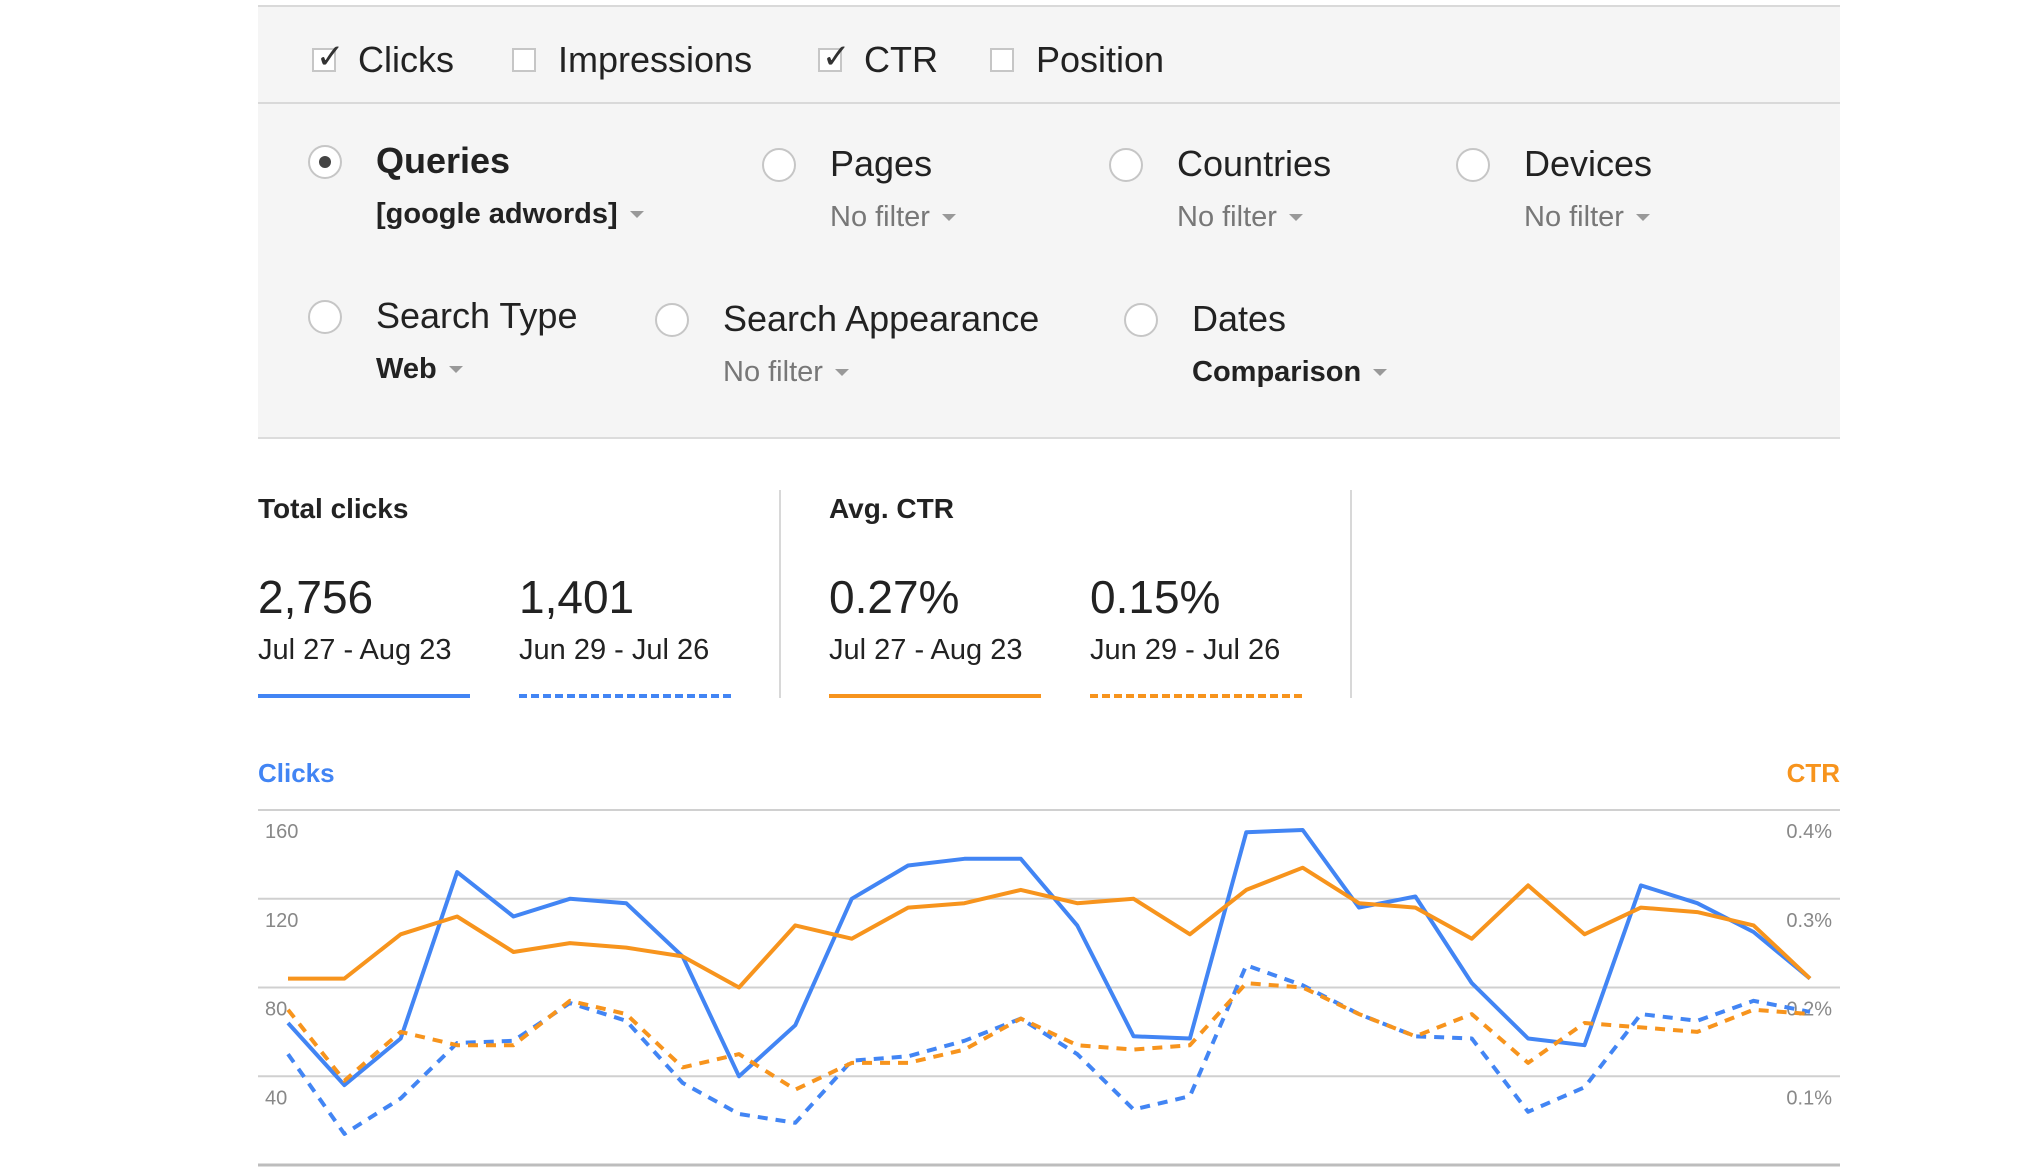  What do you see at coordinates (281, 921) in the screenshot?
I see `left-tick-label: 120` at bounding box center [281, 921].